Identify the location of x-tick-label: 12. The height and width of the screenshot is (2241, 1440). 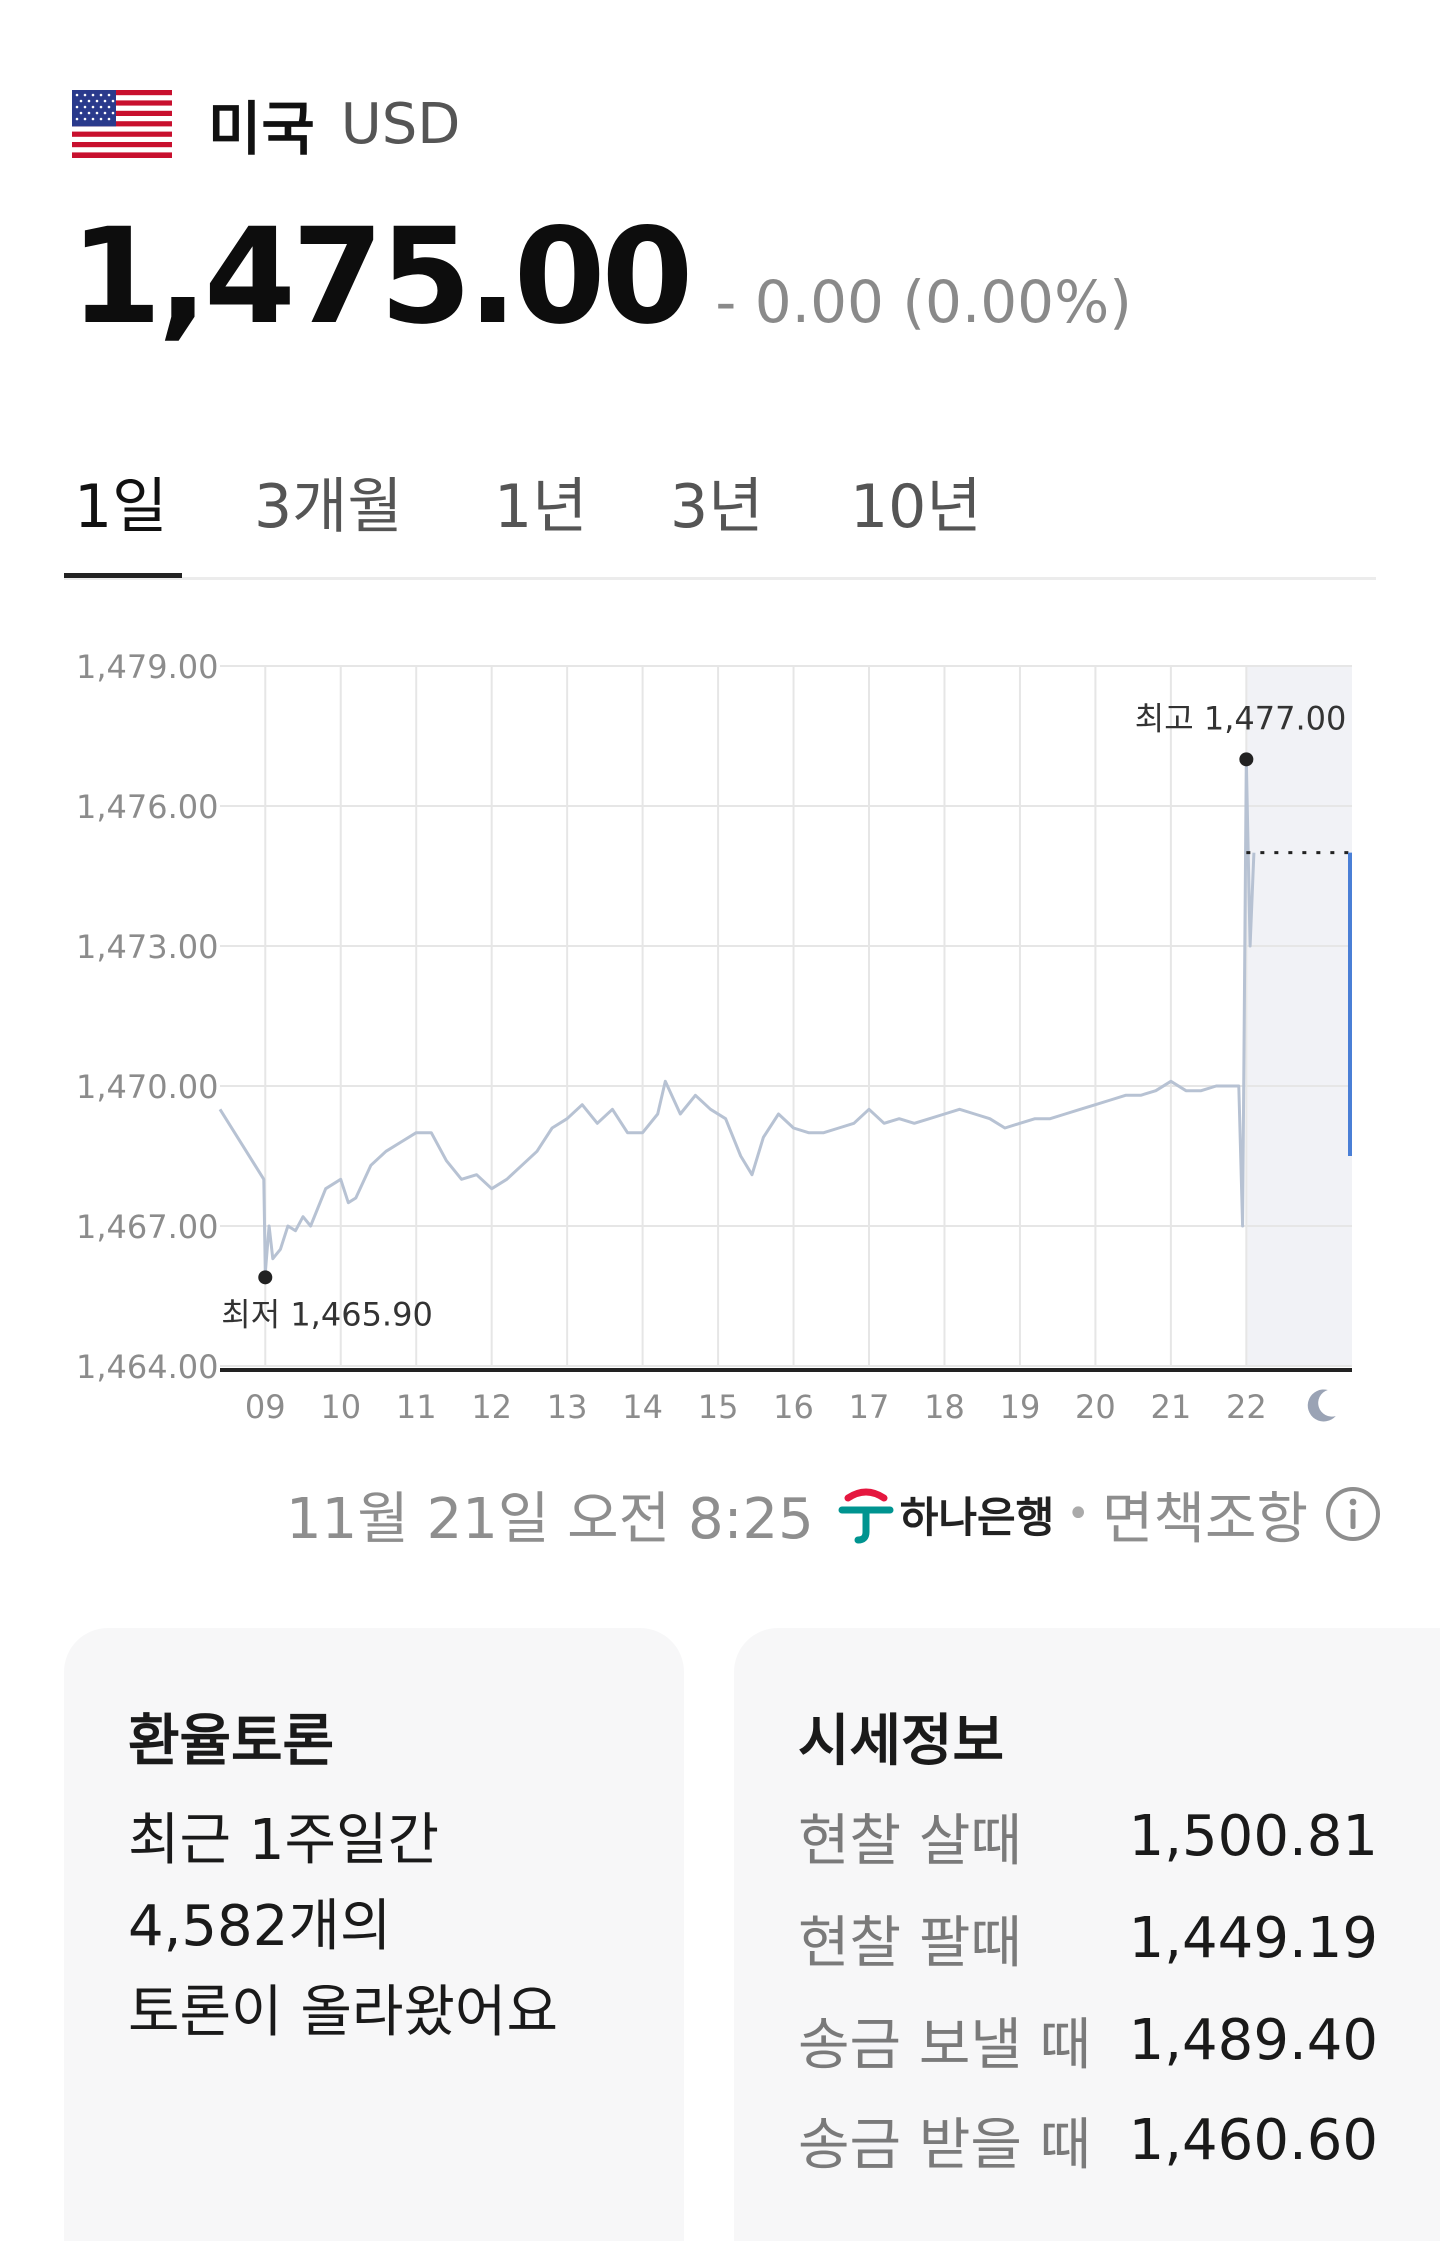
(491, 1407).